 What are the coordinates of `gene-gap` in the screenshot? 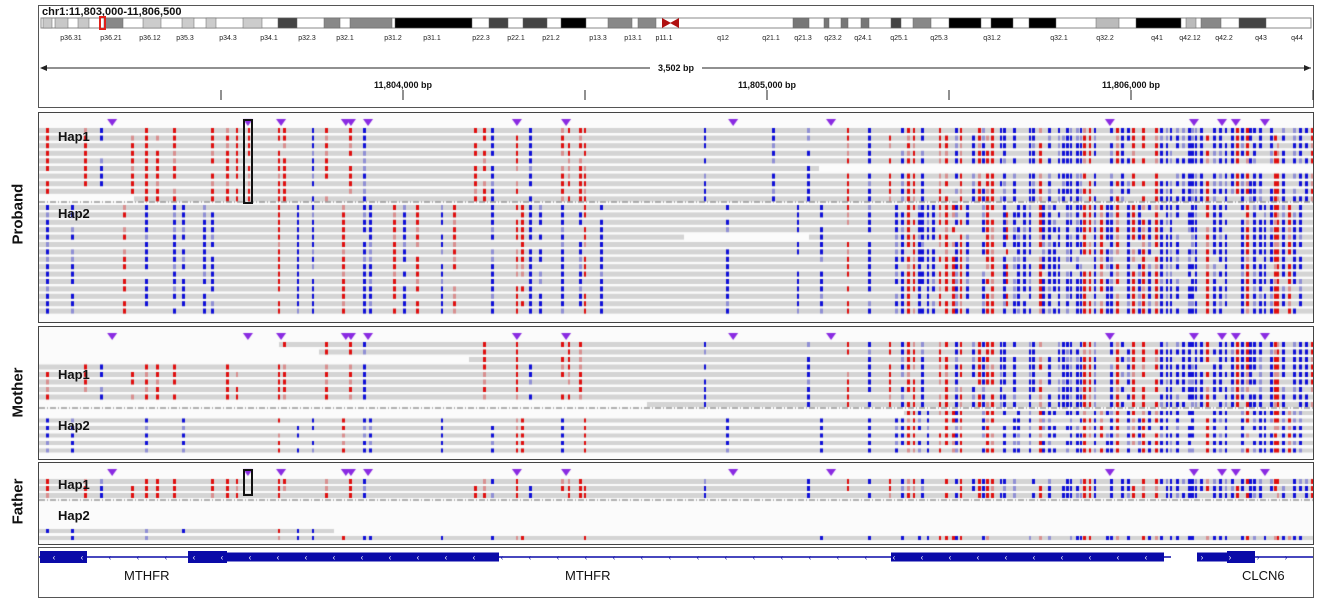 It's located at (1185, 557).